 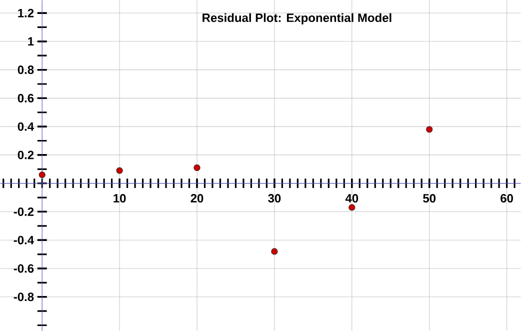 I want to click on text: Residual Plot: Exponential Model, so click(x=297, y=18).